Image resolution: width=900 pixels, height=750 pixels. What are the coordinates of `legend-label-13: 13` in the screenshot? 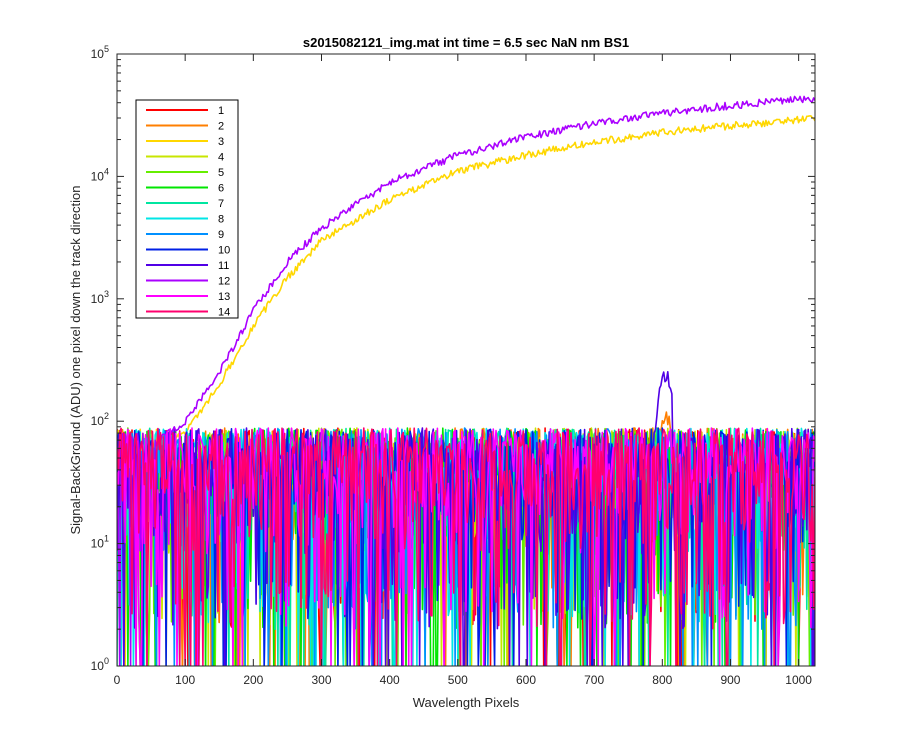 It's located at (224, 297).